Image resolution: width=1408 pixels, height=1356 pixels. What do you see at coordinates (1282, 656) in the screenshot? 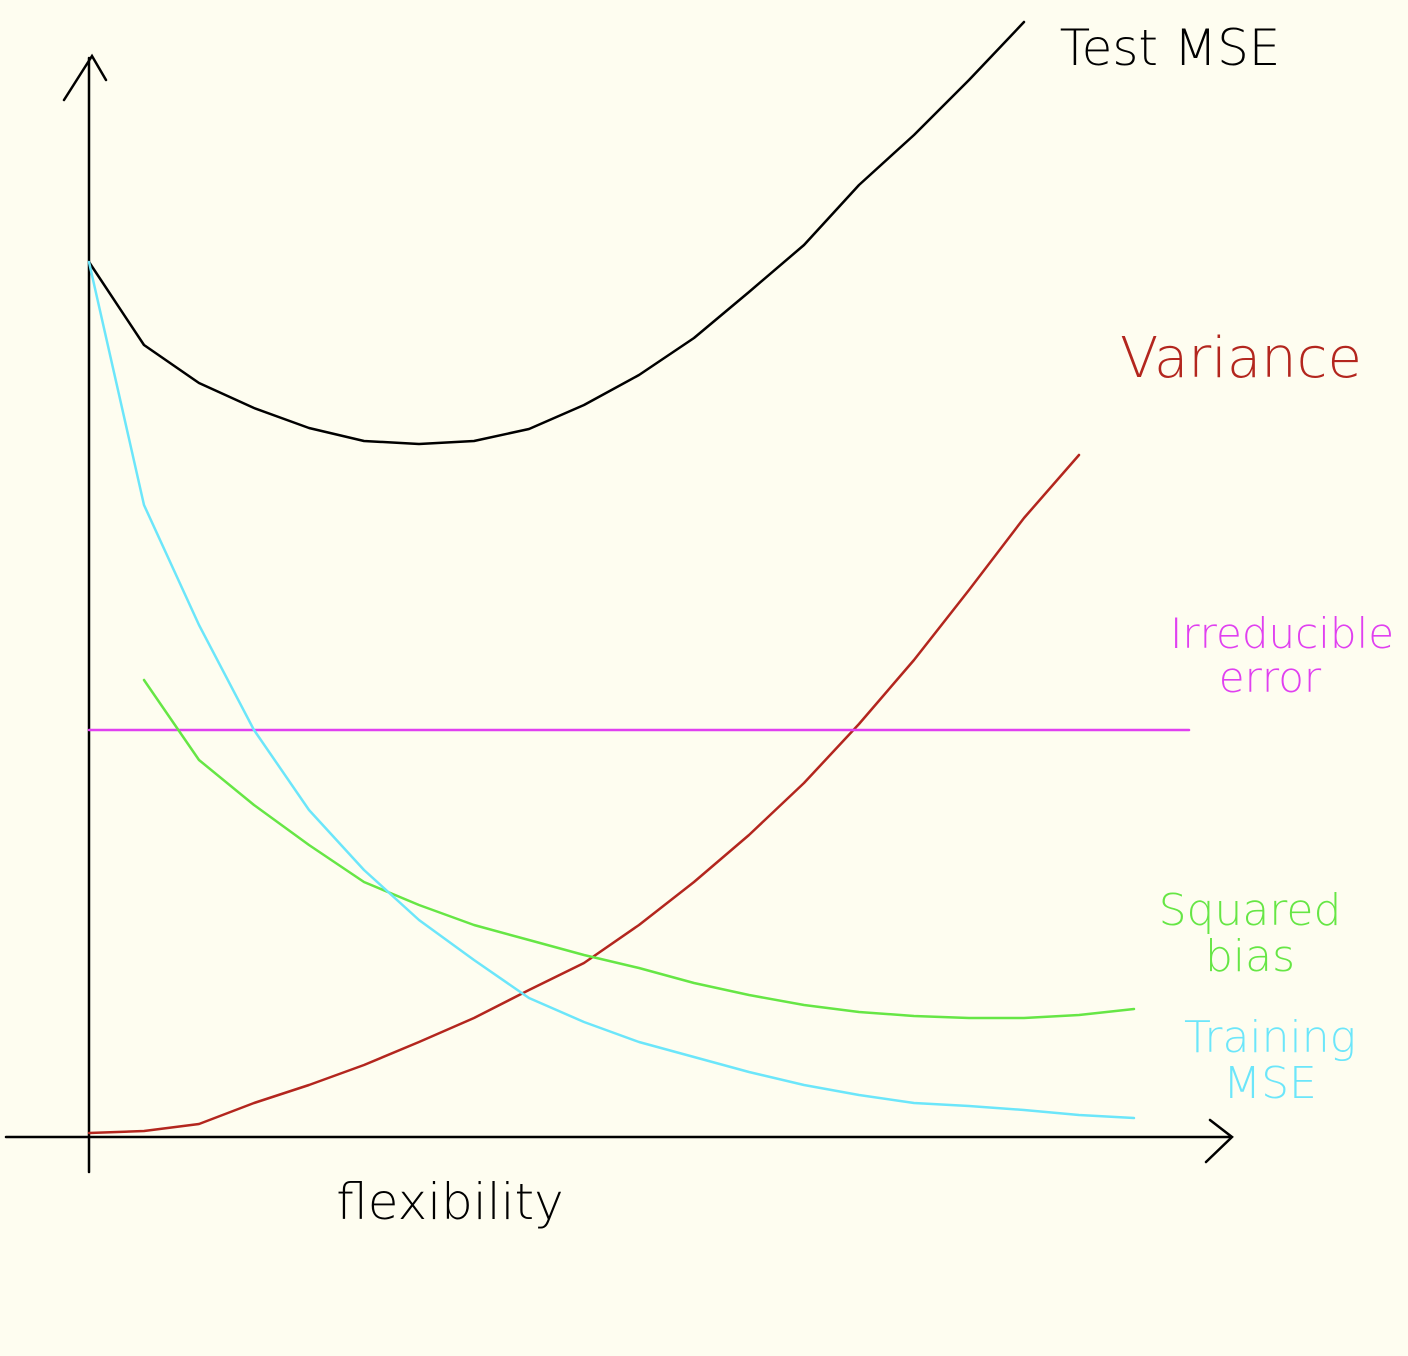
I see `series-label: Irreducible error` at bounding box center [1282, 656].